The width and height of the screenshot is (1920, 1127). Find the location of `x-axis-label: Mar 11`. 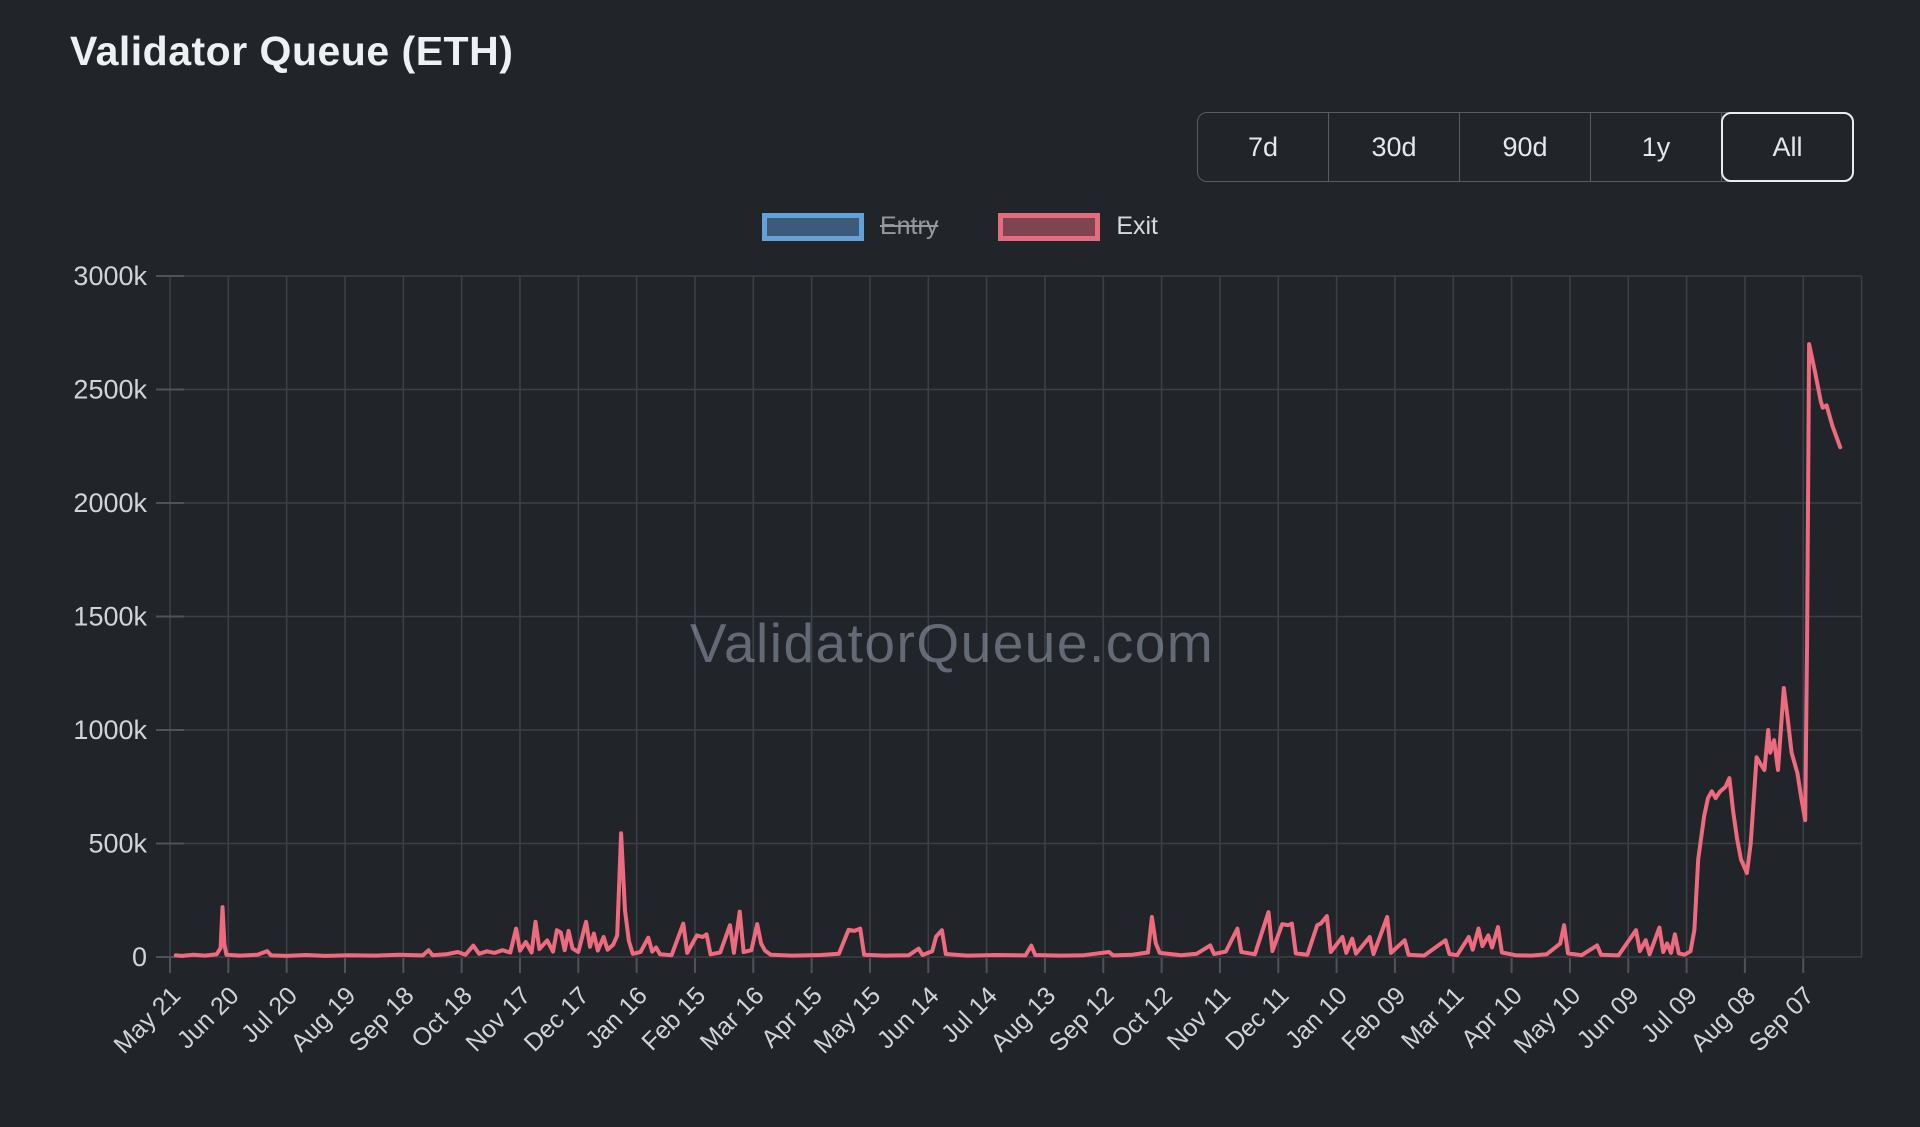

x-axis-label: Mar 11 is located at coordinates (1433, 1018).